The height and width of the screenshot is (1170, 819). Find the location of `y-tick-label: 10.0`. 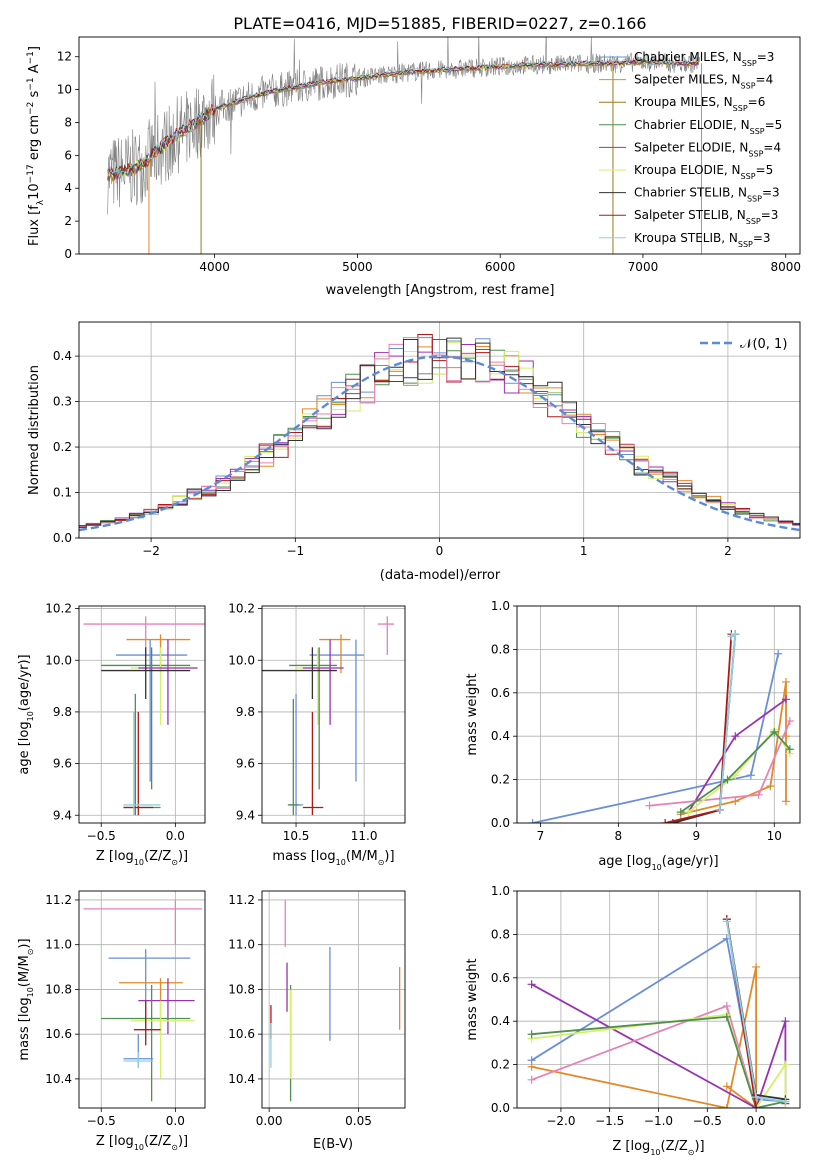

y-tick-label: 10.0 is located at coordinates (241, 660).